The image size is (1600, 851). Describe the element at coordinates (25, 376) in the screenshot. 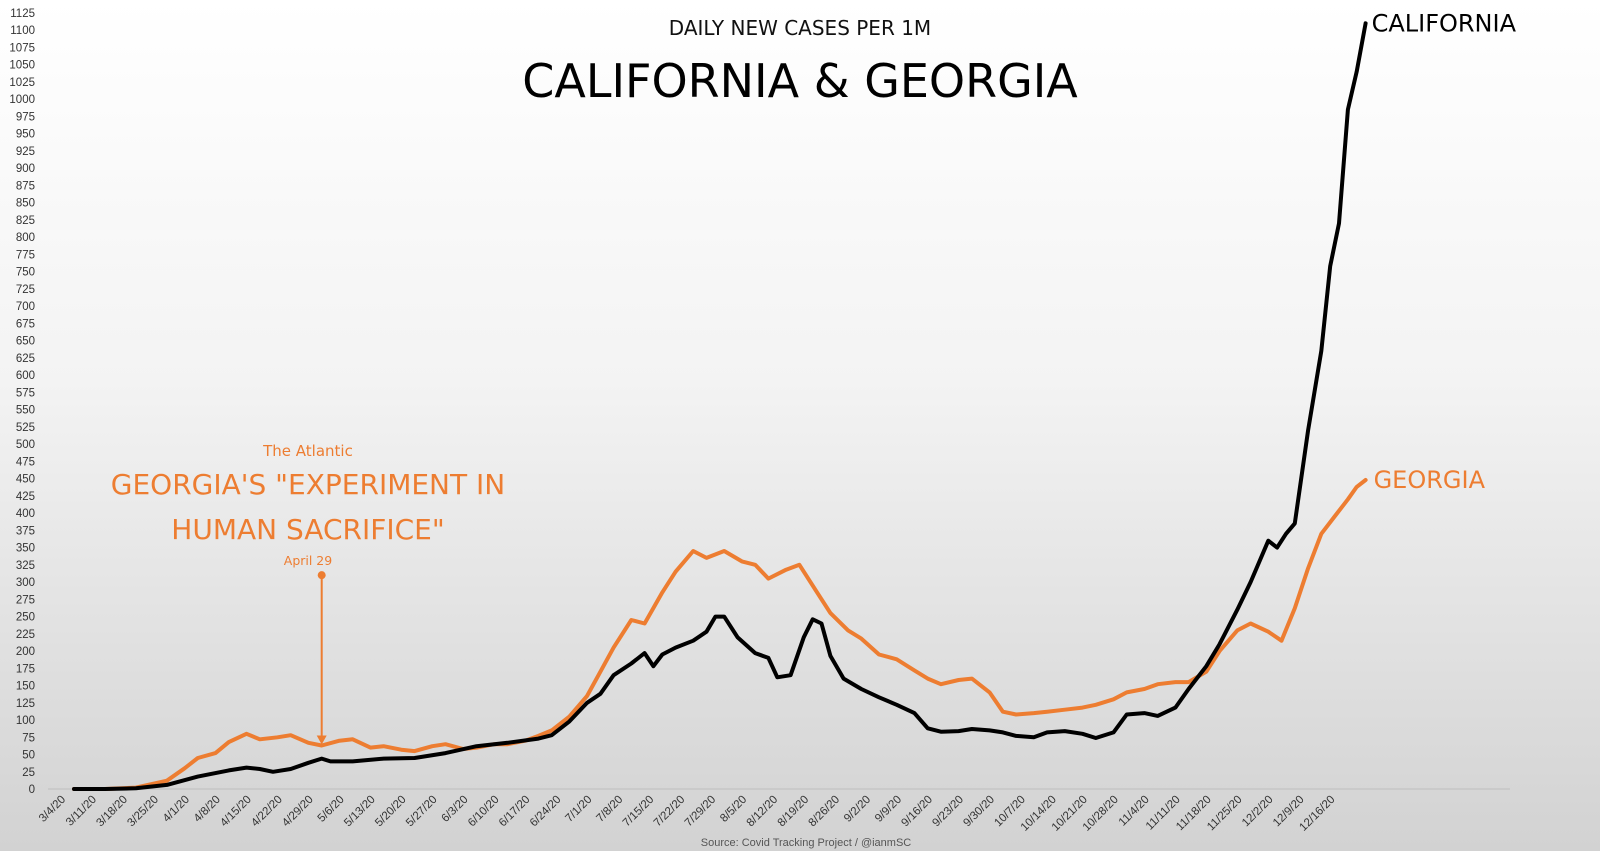

I see `y-tick-label: 600` at that location.